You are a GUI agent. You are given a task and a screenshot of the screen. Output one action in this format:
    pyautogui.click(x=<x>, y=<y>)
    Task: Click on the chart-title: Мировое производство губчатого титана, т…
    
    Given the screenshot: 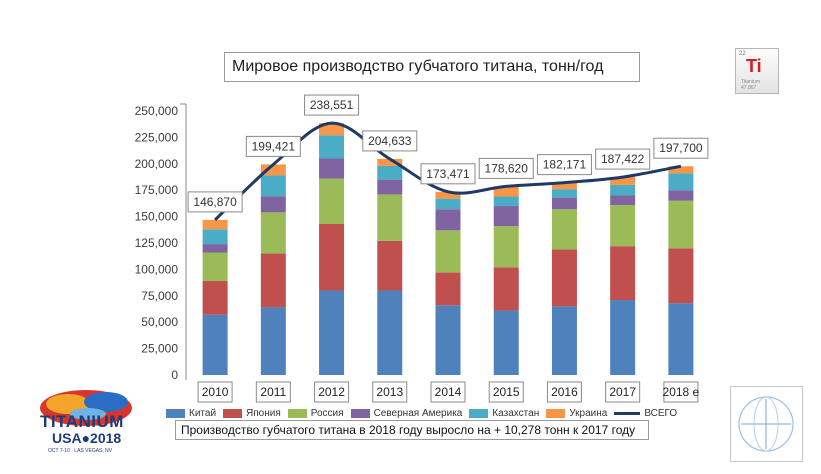 What is the action you would take?
    pyautogui.click(x=432, y=67)
    